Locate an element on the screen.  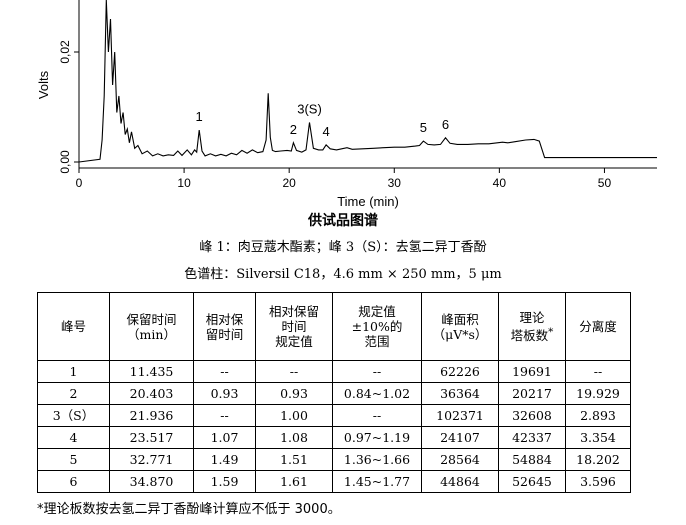
table-cell: 32608 is located at coordinates (532, 415).